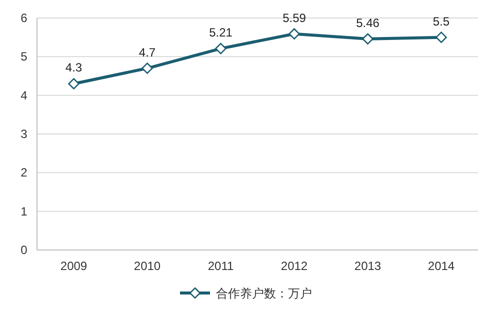 The height and width of the screenshot is (321, 496). Describe the element at coordinates (74, 266) in the screenshot. I see `x-tick-label: 2009` at that location.